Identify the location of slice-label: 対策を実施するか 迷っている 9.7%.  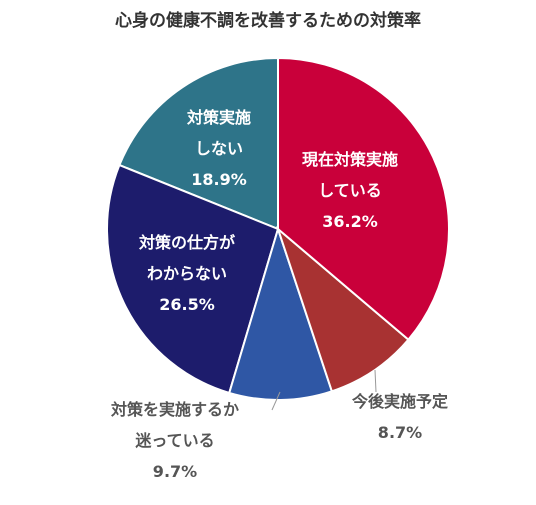
(175, 440).